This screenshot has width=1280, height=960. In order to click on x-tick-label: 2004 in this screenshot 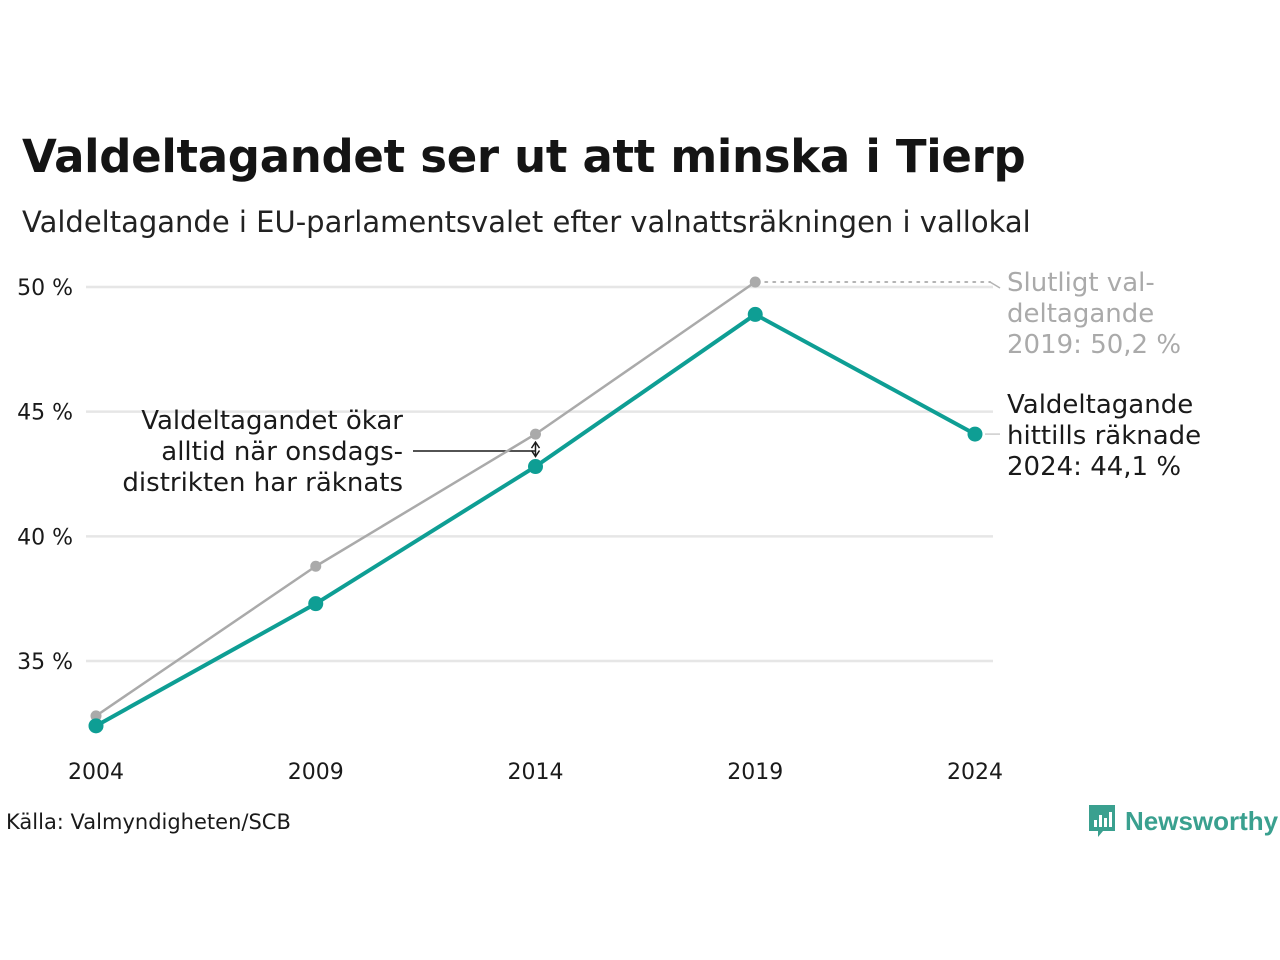, I will do `click(96, 772)`.